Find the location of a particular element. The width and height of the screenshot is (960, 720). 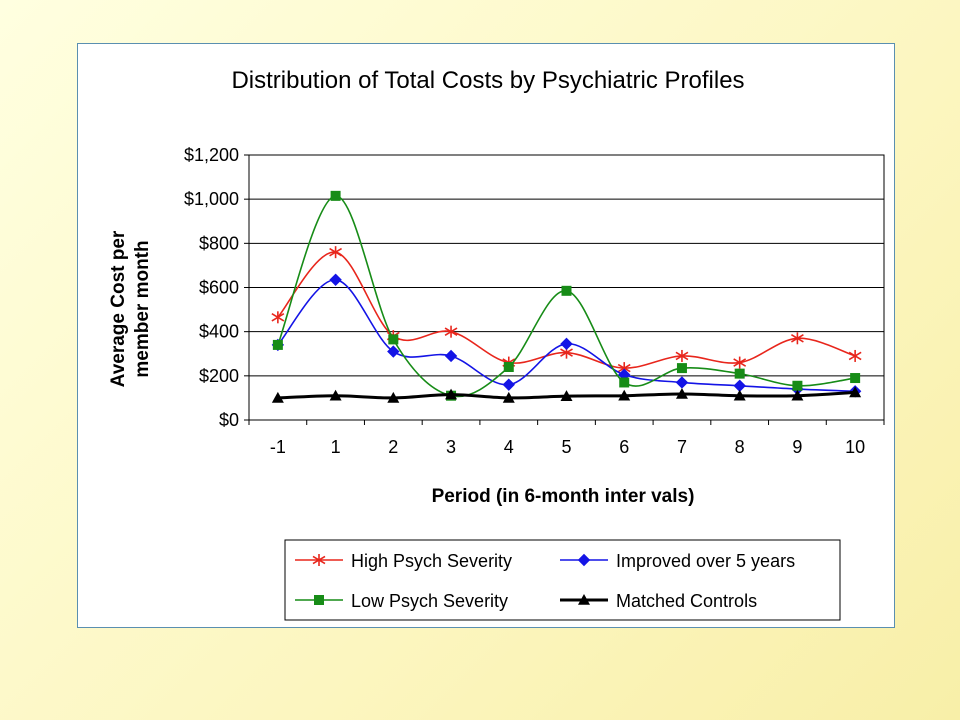

y-tick-label: $800 is located at coordinates (219, 243).